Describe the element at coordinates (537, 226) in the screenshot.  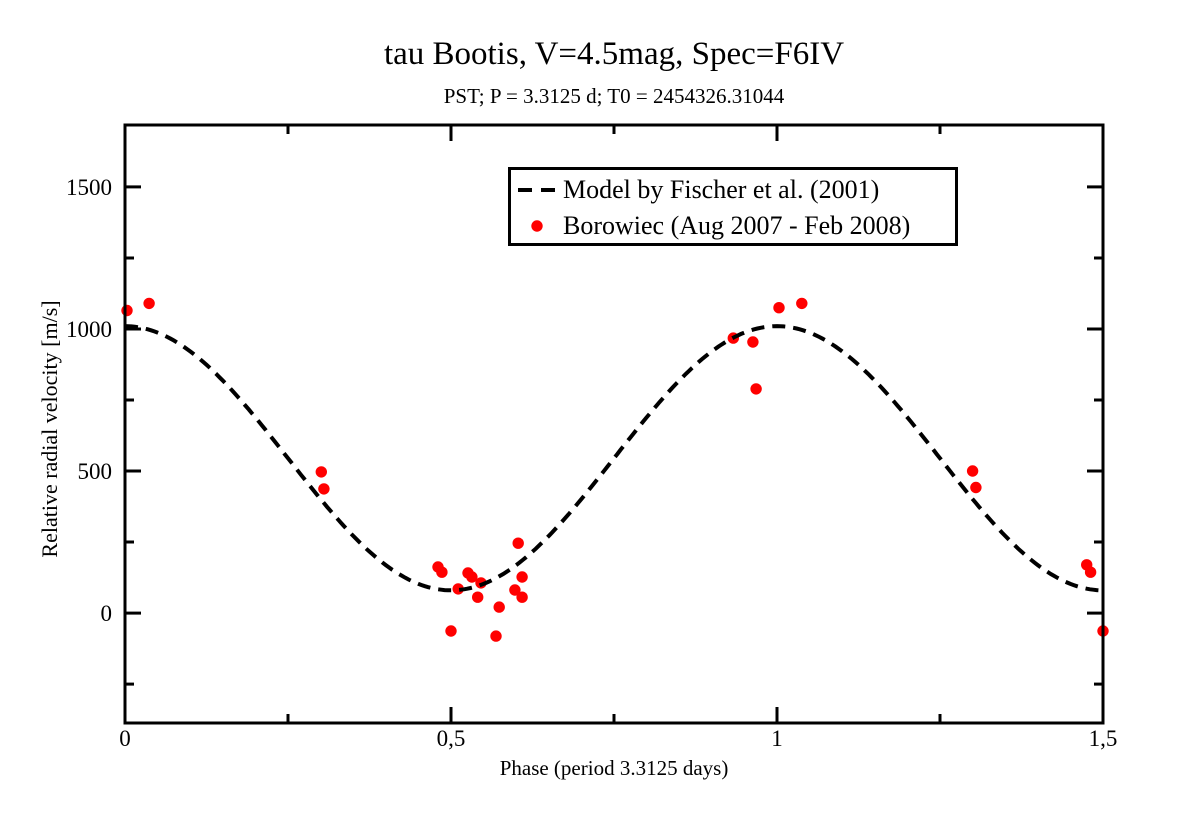
I see `data-point-icon` at that location.